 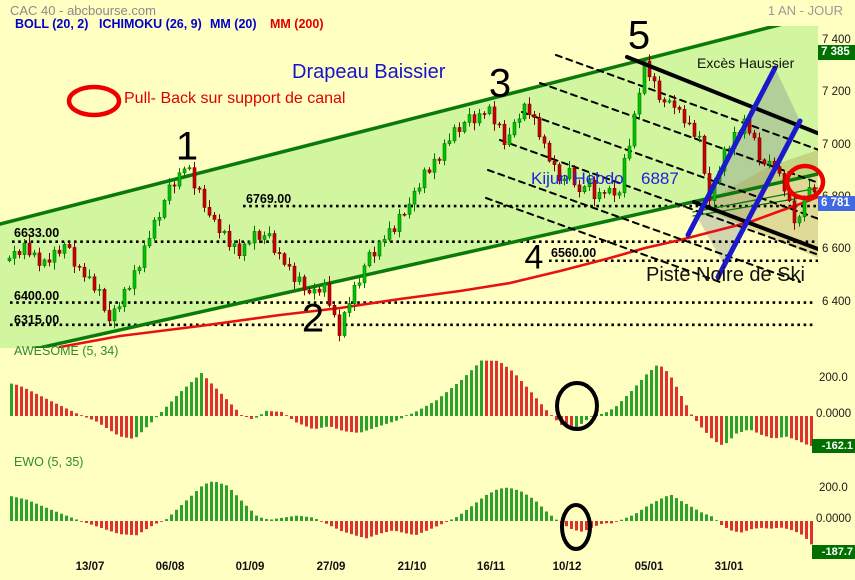 What do you see at coordinates (37, 320) in the screenshot?
I see `level-label-6315: 6315.00` at bounding box center [37, 320].